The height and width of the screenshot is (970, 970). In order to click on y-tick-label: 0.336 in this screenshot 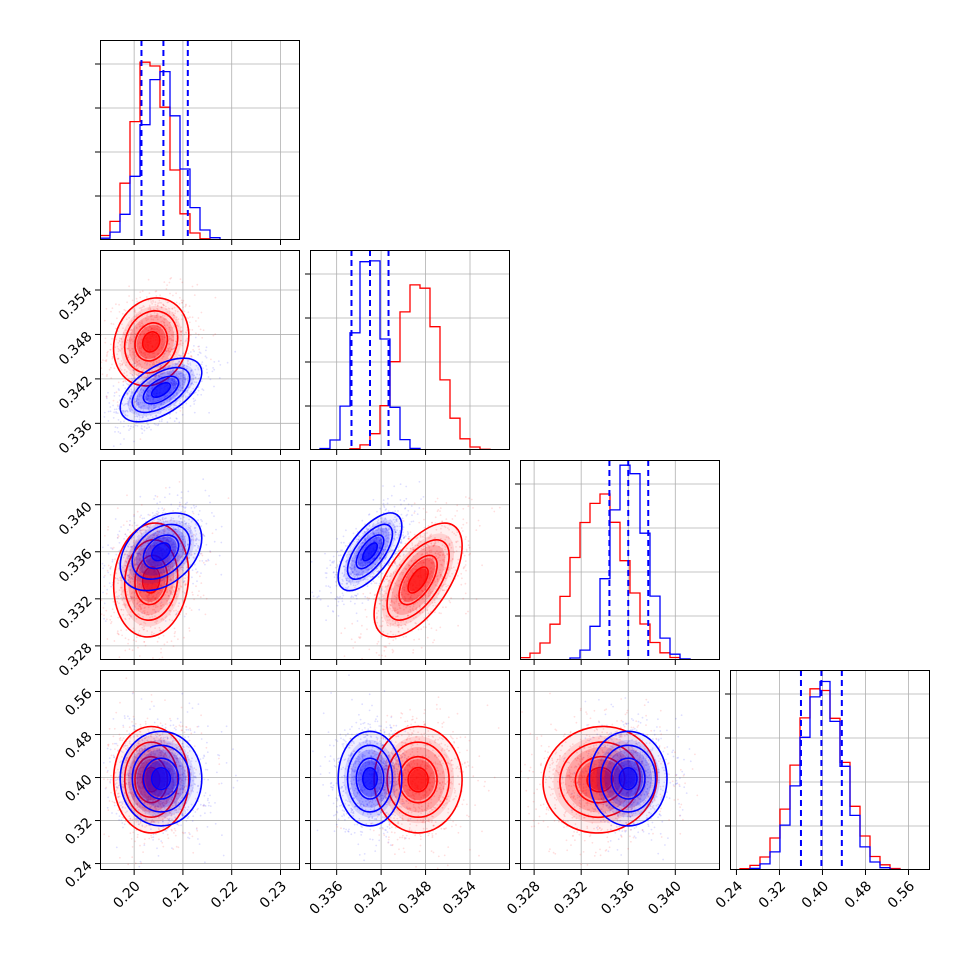, I will do `click(76, 566)`.